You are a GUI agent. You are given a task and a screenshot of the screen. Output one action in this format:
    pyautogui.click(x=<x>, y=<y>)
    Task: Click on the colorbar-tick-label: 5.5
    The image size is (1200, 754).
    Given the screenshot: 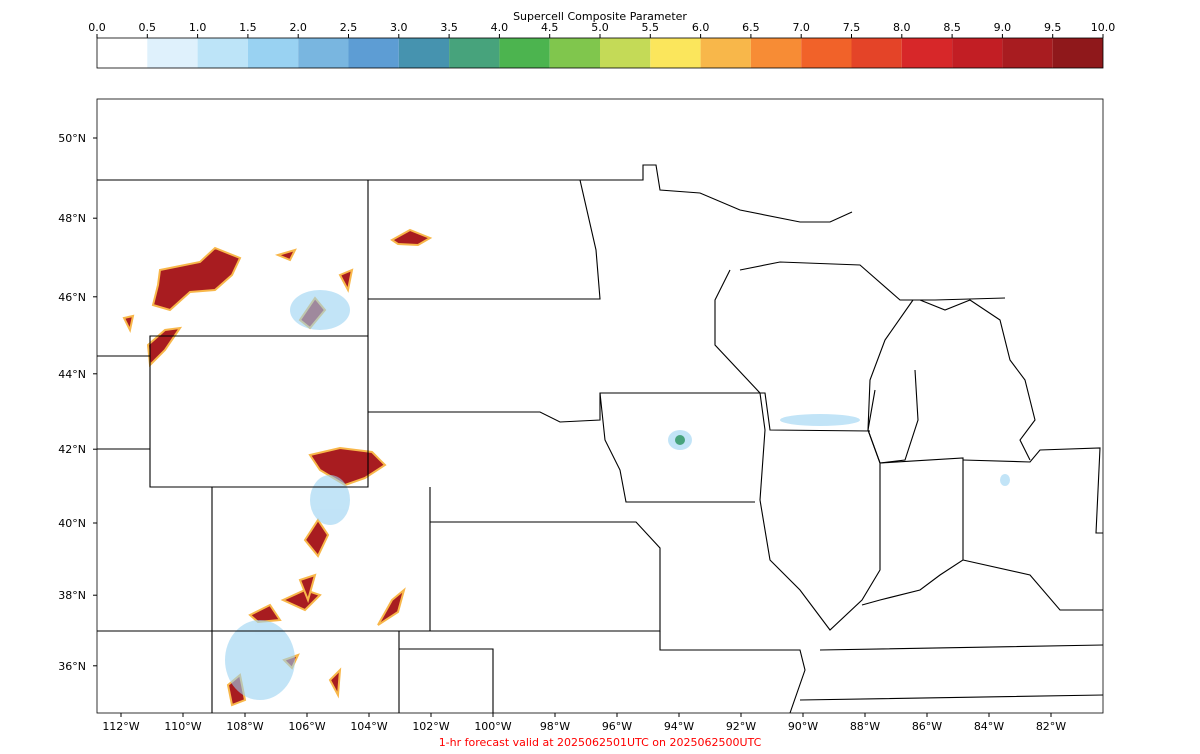 What is the action you would take?
    pyautogui.click(x=651, y=27)
    